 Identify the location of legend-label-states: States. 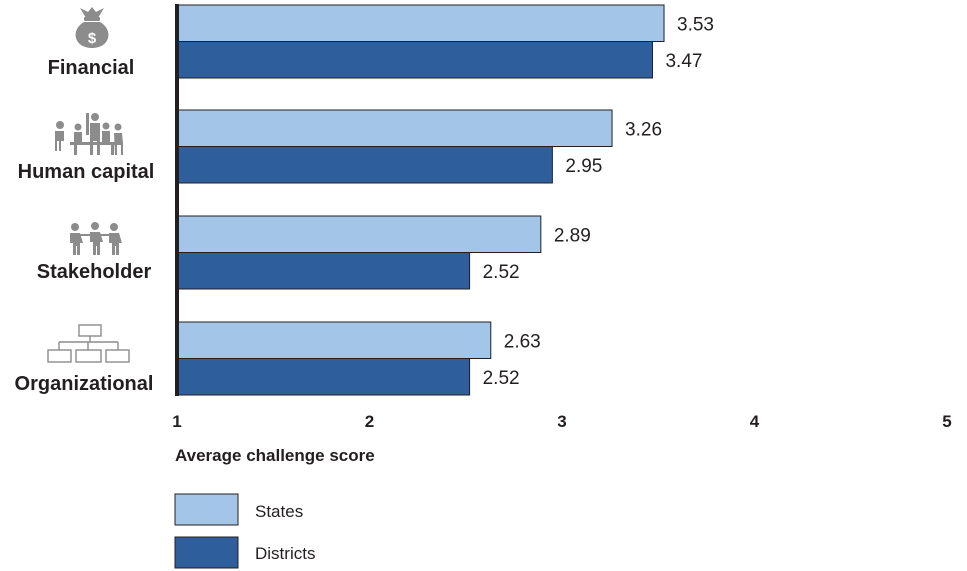
(279, 511).